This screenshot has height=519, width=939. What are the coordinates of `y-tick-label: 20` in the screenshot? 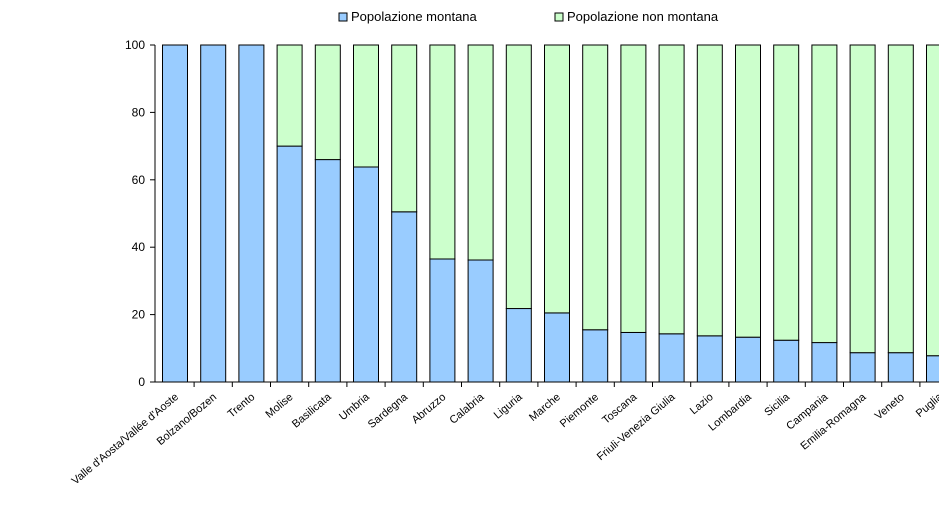 It's located at (139, 315).